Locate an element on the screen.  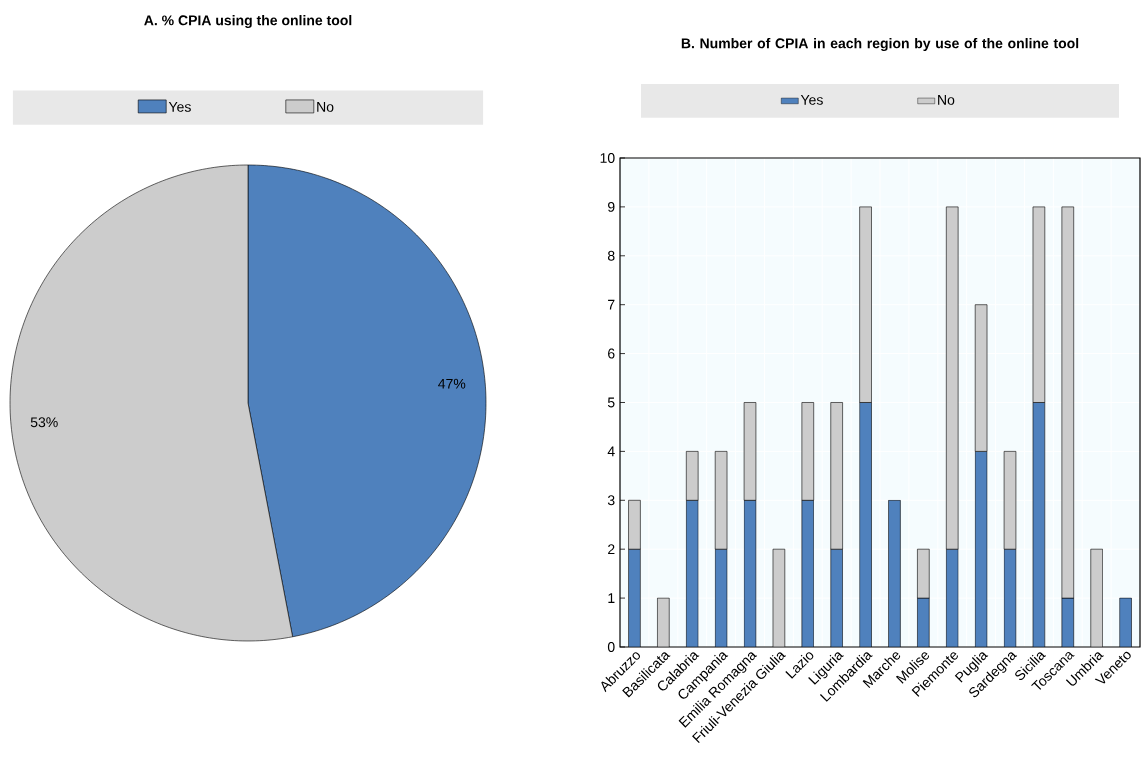
chart-title: B. Number of CPIA in each region by use of the online tool is located at coordinates (880, 45).